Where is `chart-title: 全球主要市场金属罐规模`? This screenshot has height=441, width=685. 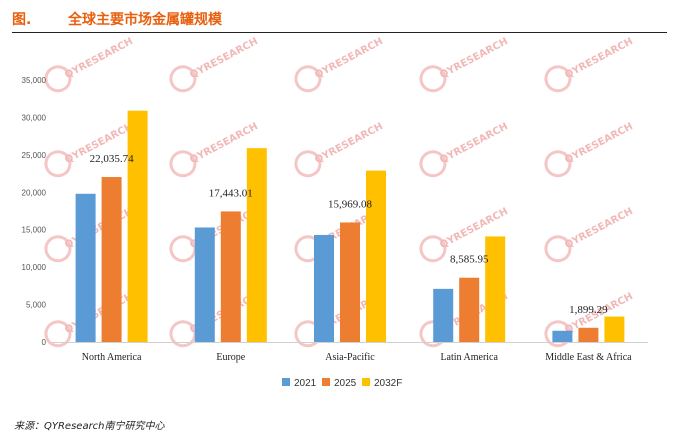 chart-title: 全球主要市场金属罐规模 is located at coordinates (145, 20).